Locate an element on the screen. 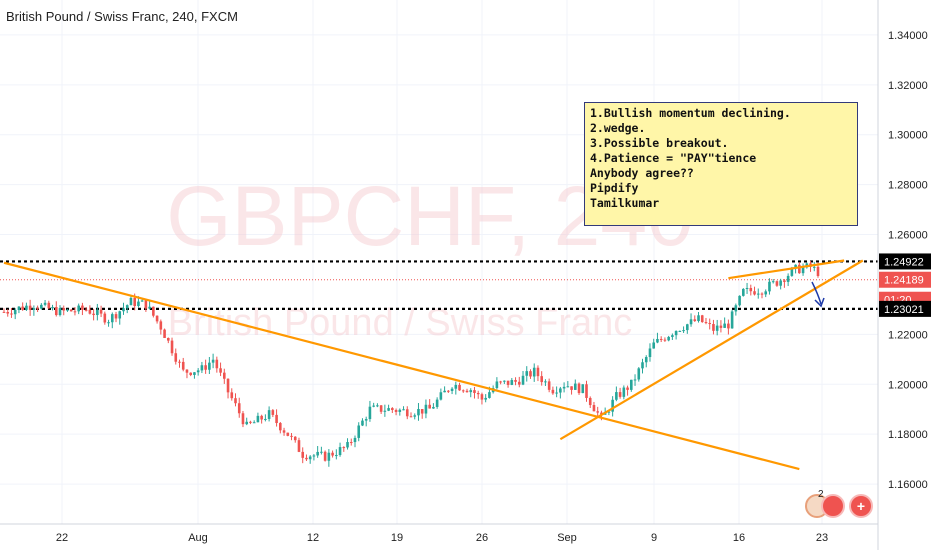 Image resolution: width=932 pixels, height=550 pixels. time-tick-label: 16 is located at coordinates (739, 538).